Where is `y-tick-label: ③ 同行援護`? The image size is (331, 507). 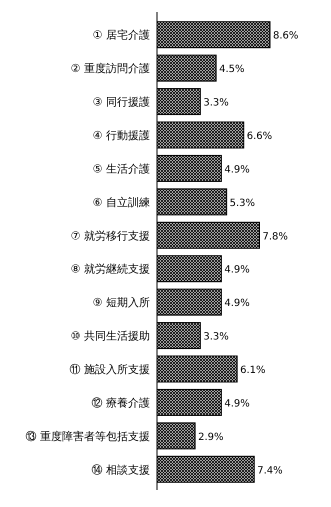
y-tick-label: ③ 同行援護 is located at coordinates (121, 102).